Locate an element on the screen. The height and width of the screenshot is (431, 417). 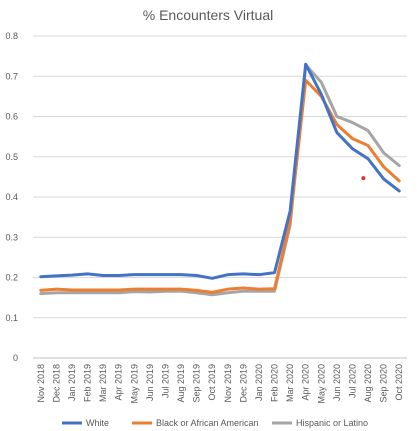
y-tick-label: 0.5 is located at coordinates (11, 157).